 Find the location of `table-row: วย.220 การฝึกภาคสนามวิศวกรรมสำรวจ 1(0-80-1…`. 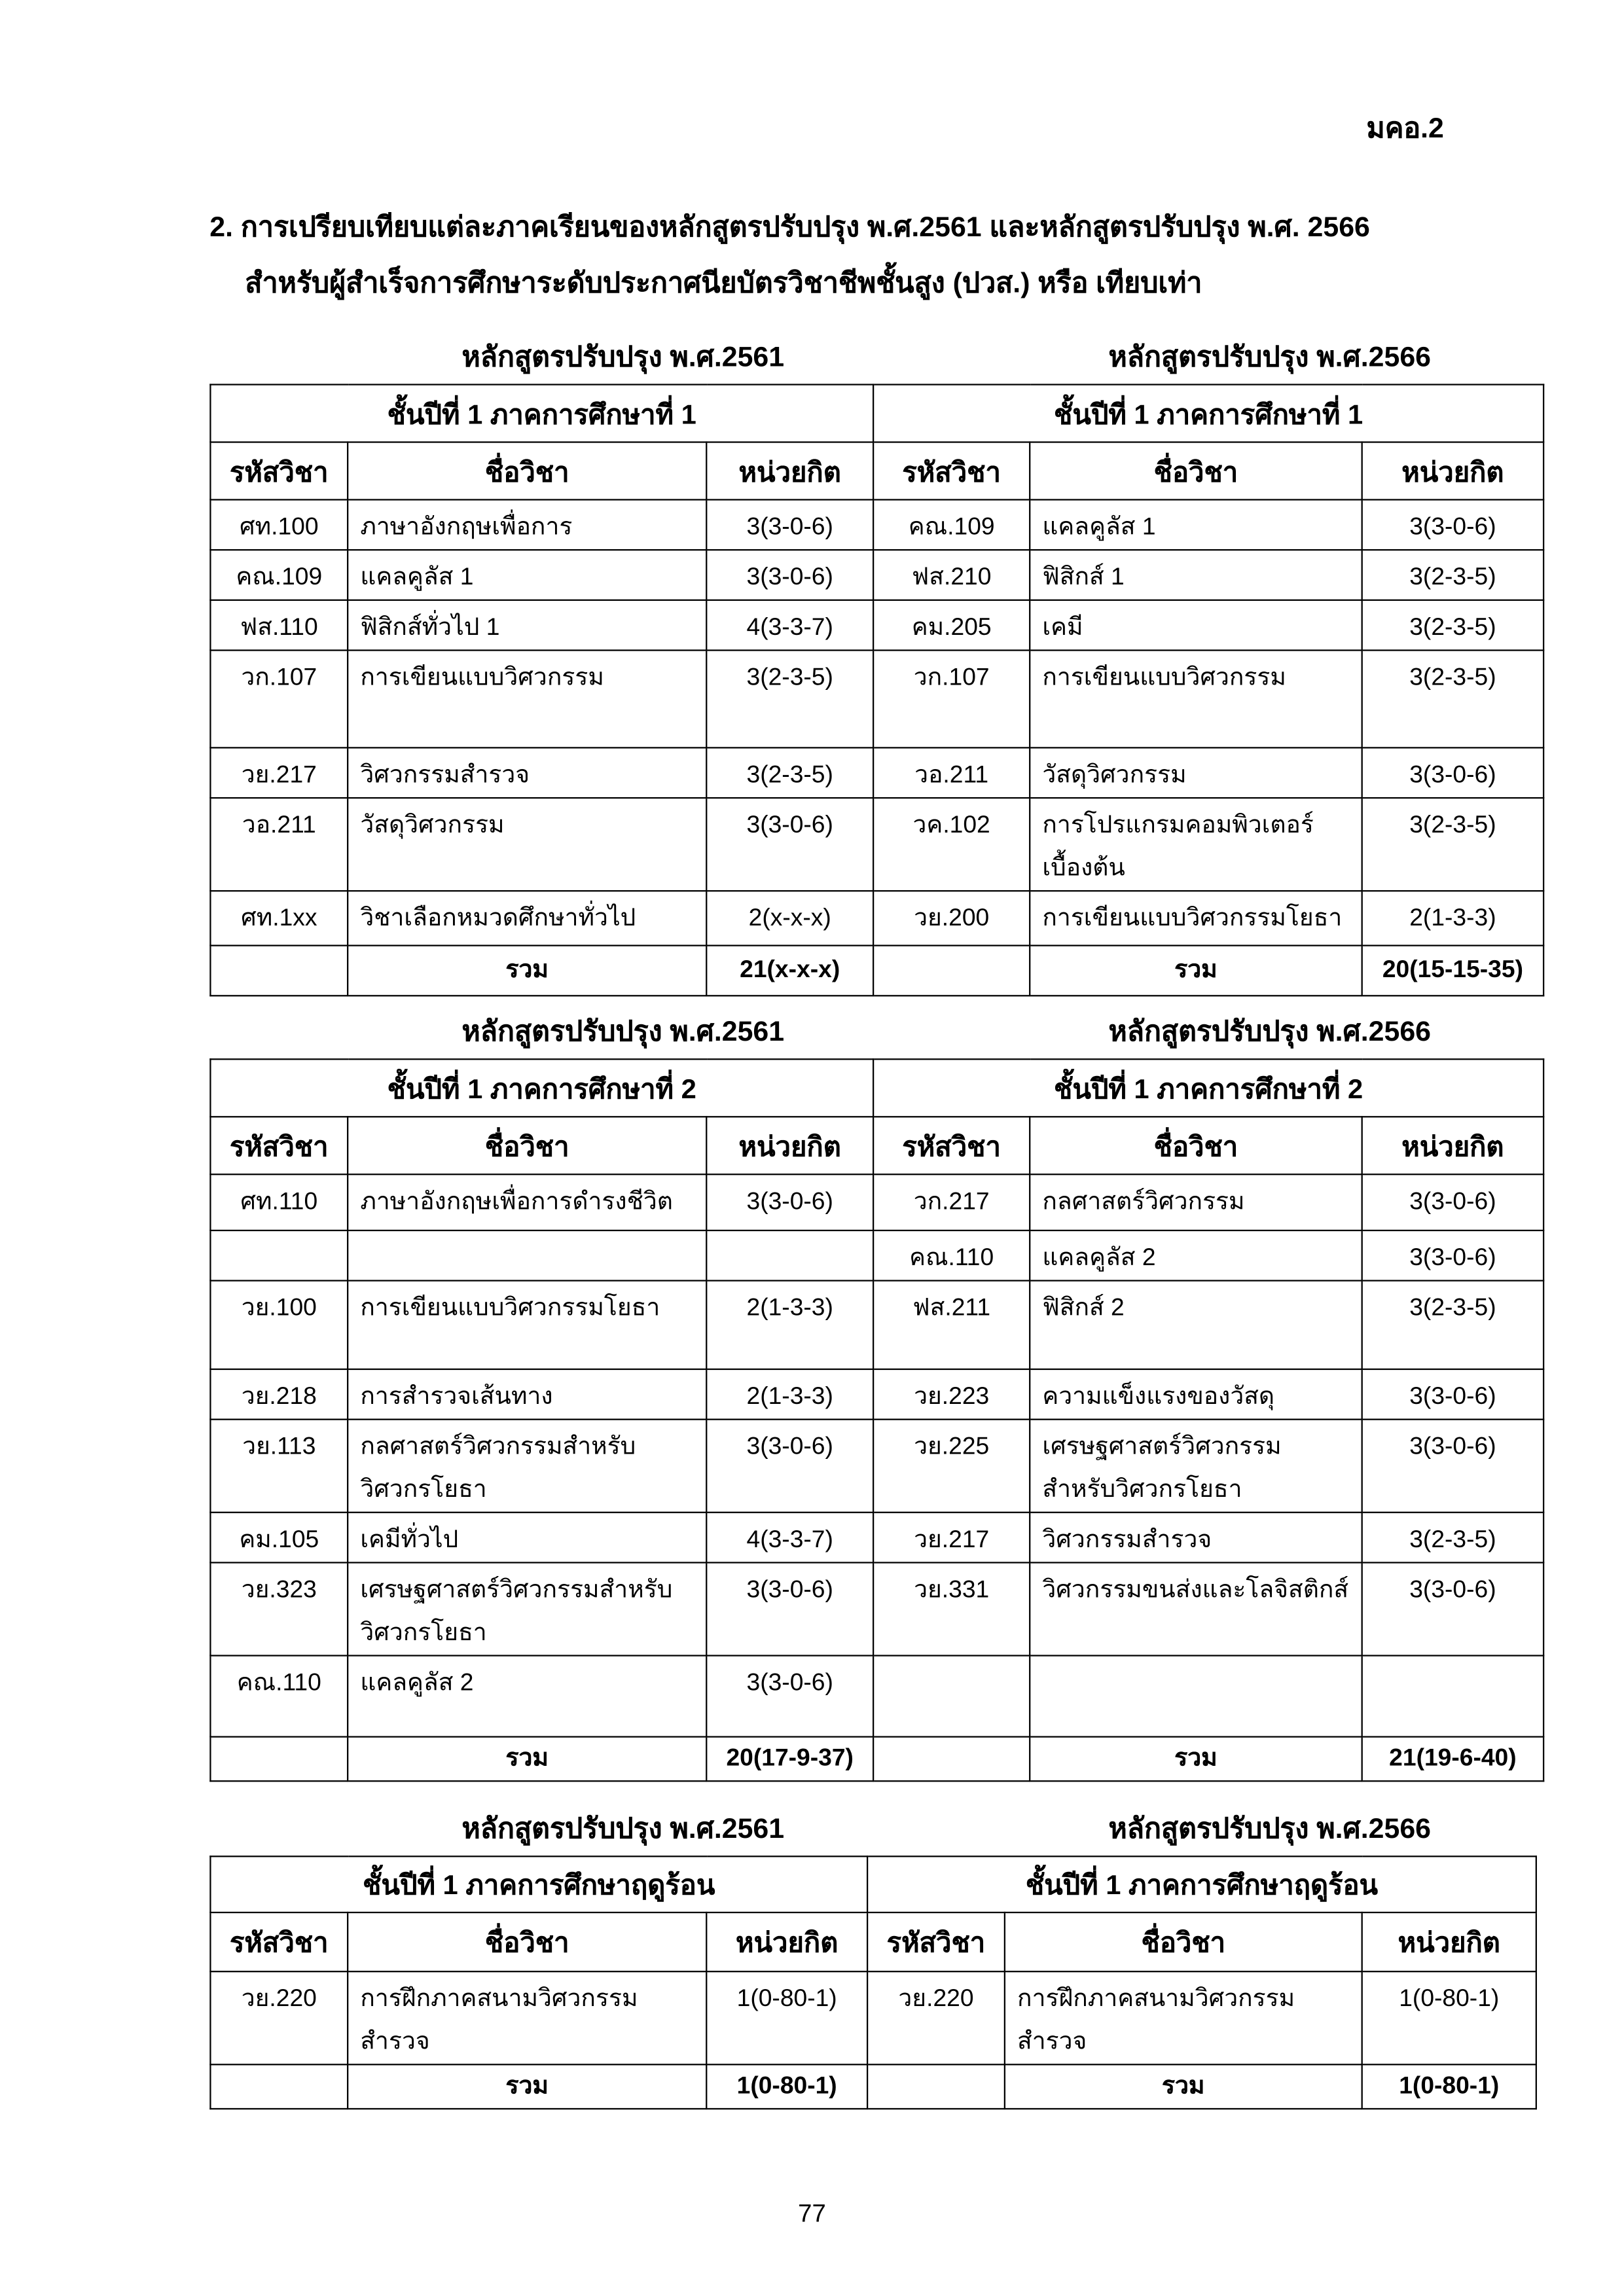

table-row: วย.220 การฝึกภาคสนามวิศวกรรมสำรวจ 1(0-80-1… is located at coordinates (873, 2018).